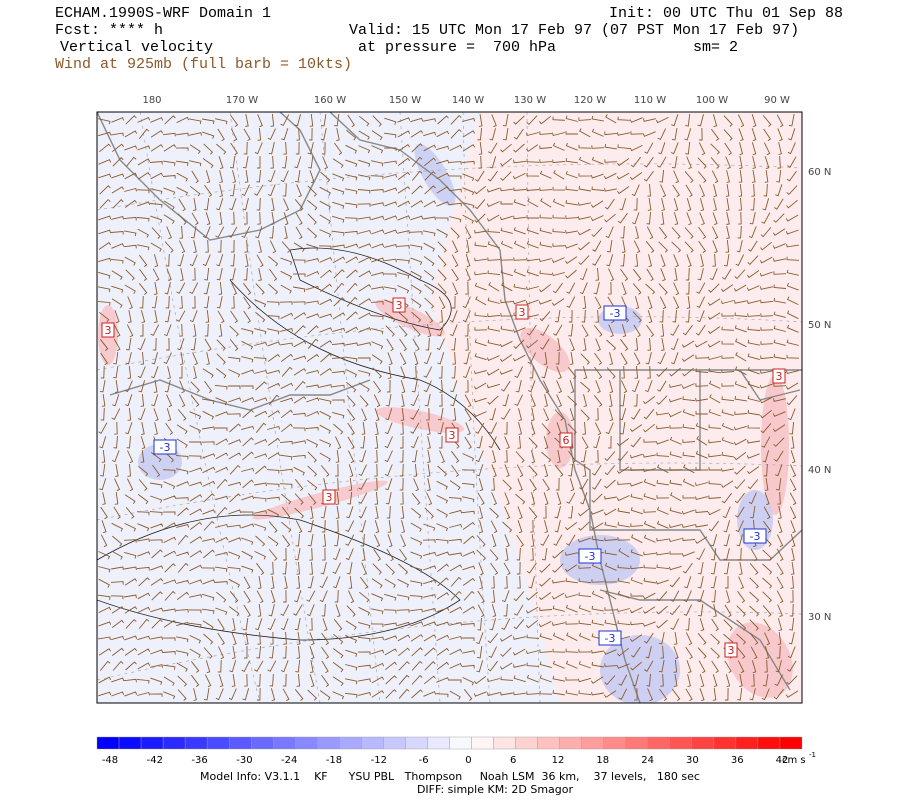  What do you see at coordinates (242, 100) in the screenshot?
I see `longitude-label: 170 W` at bounding box center [242, 100].